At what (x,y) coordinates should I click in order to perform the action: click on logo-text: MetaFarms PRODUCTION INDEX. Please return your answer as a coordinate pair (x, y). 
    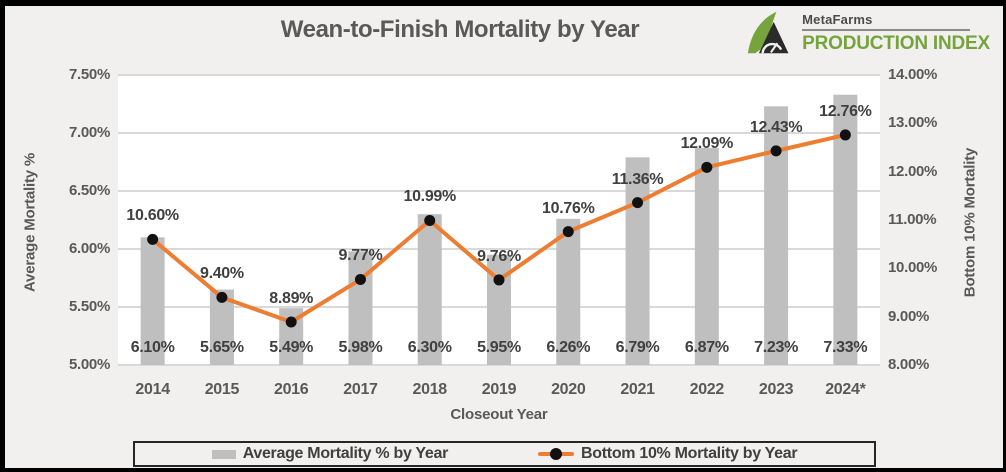
    Looking at the image, I should click on (896, 33).